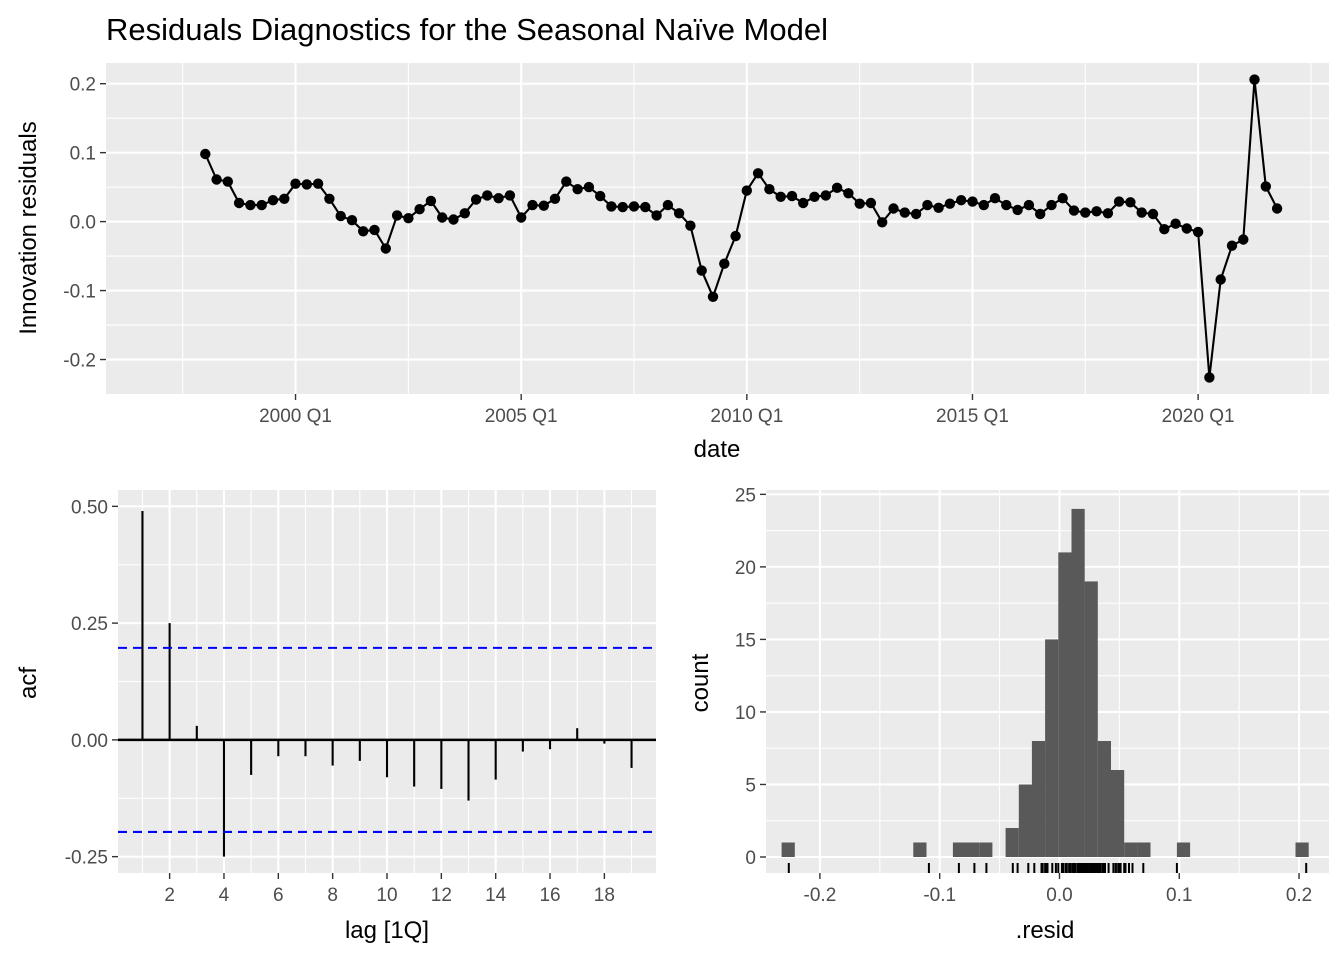 The width and height of the screenshot is (1344, 965). What do you see at coordinates (745, 495) in the screenshot?
I see `histogram-y-tick-label: 25` at bounding box center [745, 495].